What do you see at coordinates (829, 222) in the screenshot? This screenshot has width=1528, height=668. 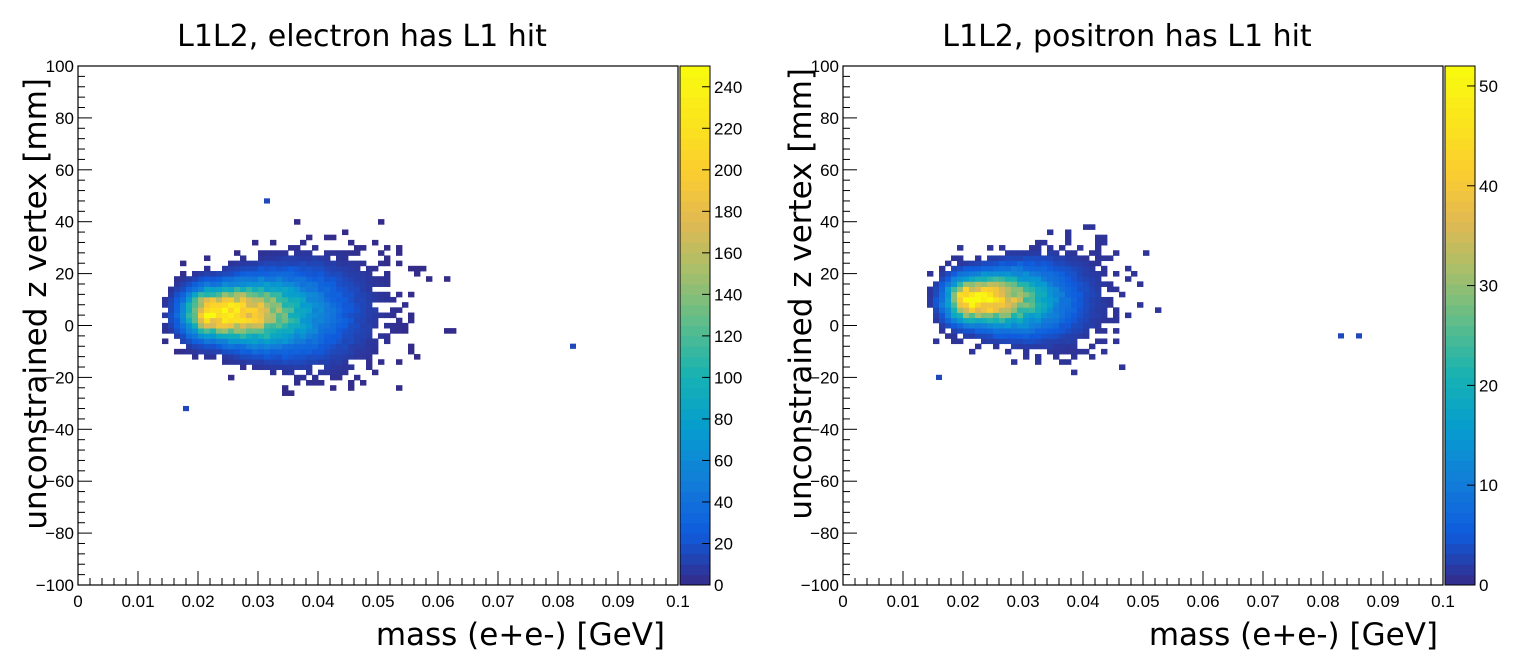 I see `y-tick-label: 40` at bounding box center [829, 222].